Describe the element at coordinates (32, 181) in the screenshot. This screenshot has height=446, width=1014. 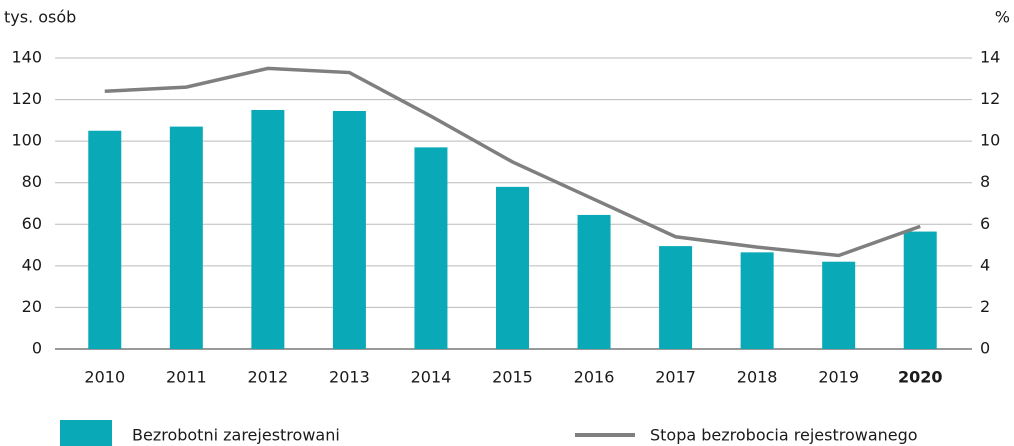
I see `y-tick-label: 80` at that location.